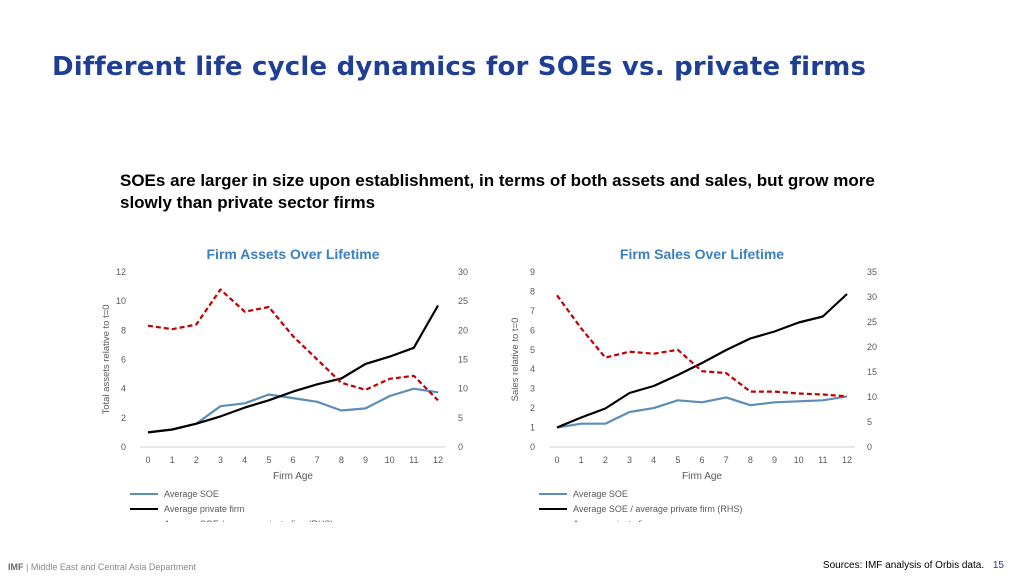 This screenshot has width=1024, height=576. What do you see at coordinates (532, 311) in the screenshot?
I see `y-tick-label: 7` at bounding box center [532, 311].